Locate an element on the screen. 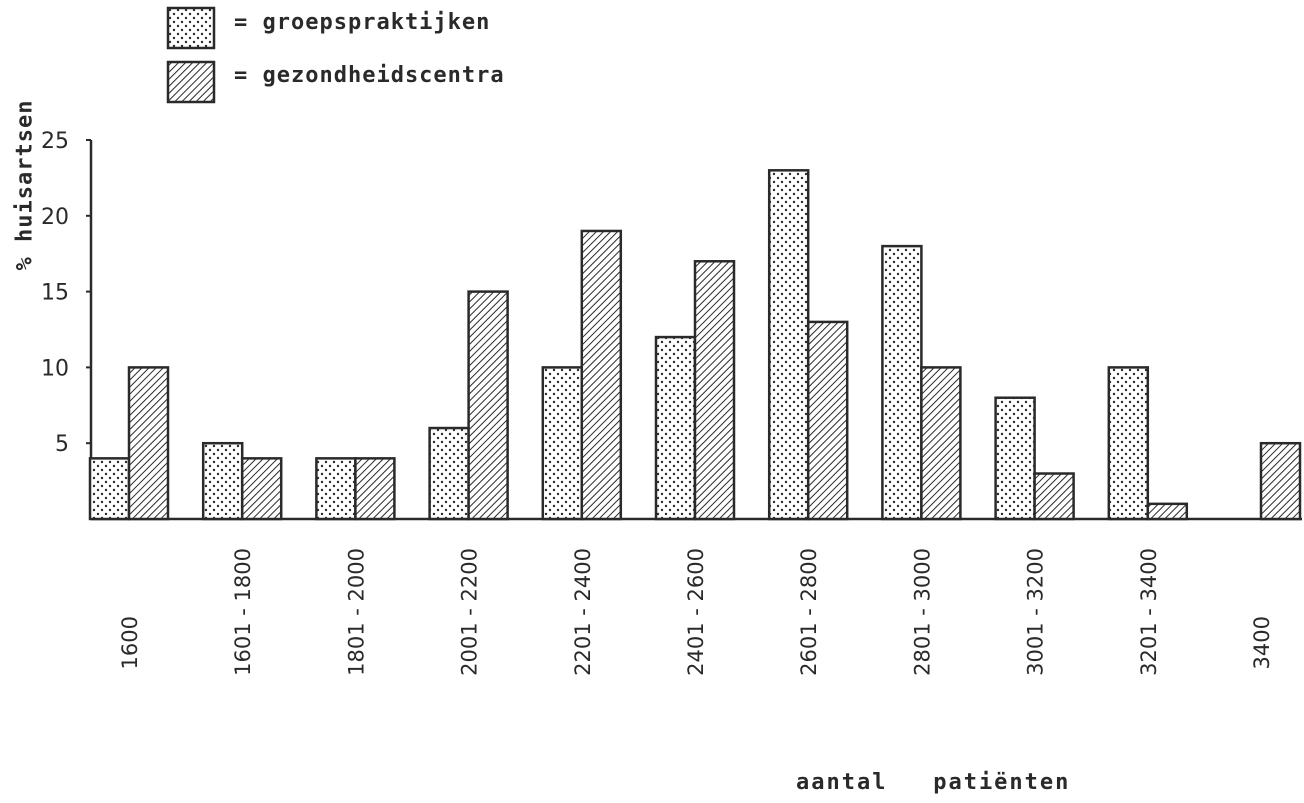 The width and height of the screenshot is (1304, 803). y-tick-label: 15 is located at coordinates (55, 293).